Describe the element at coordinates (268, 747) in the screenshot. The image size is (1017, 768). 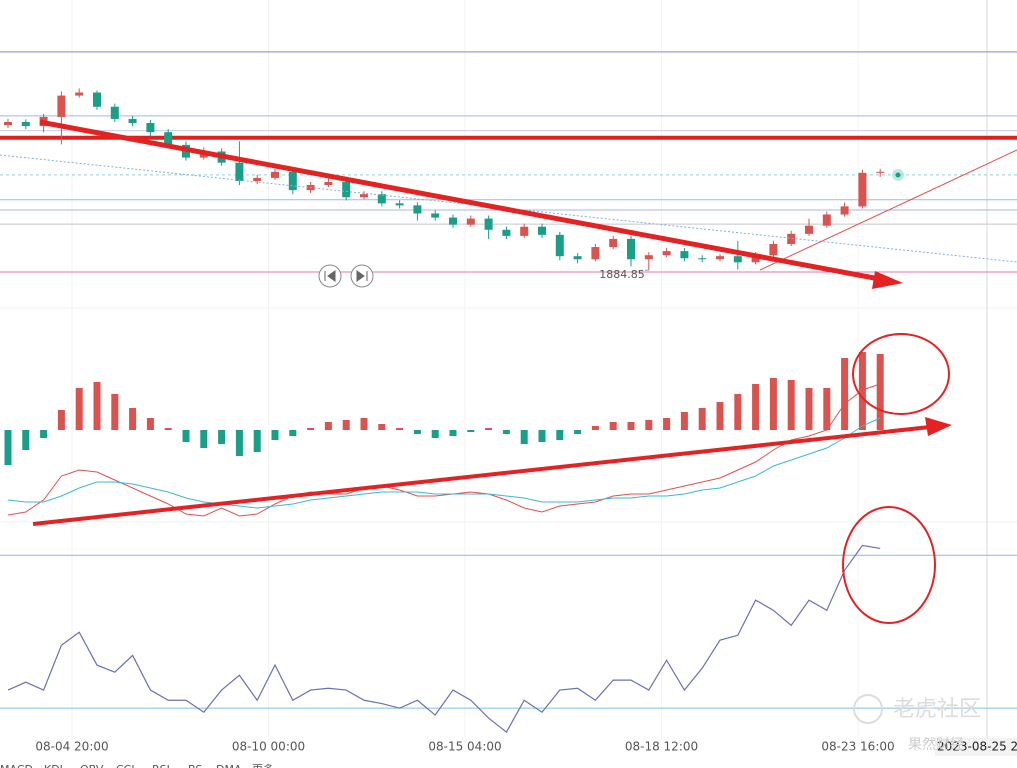
I see `x-tick-label: 08-10 00:00` at that location.